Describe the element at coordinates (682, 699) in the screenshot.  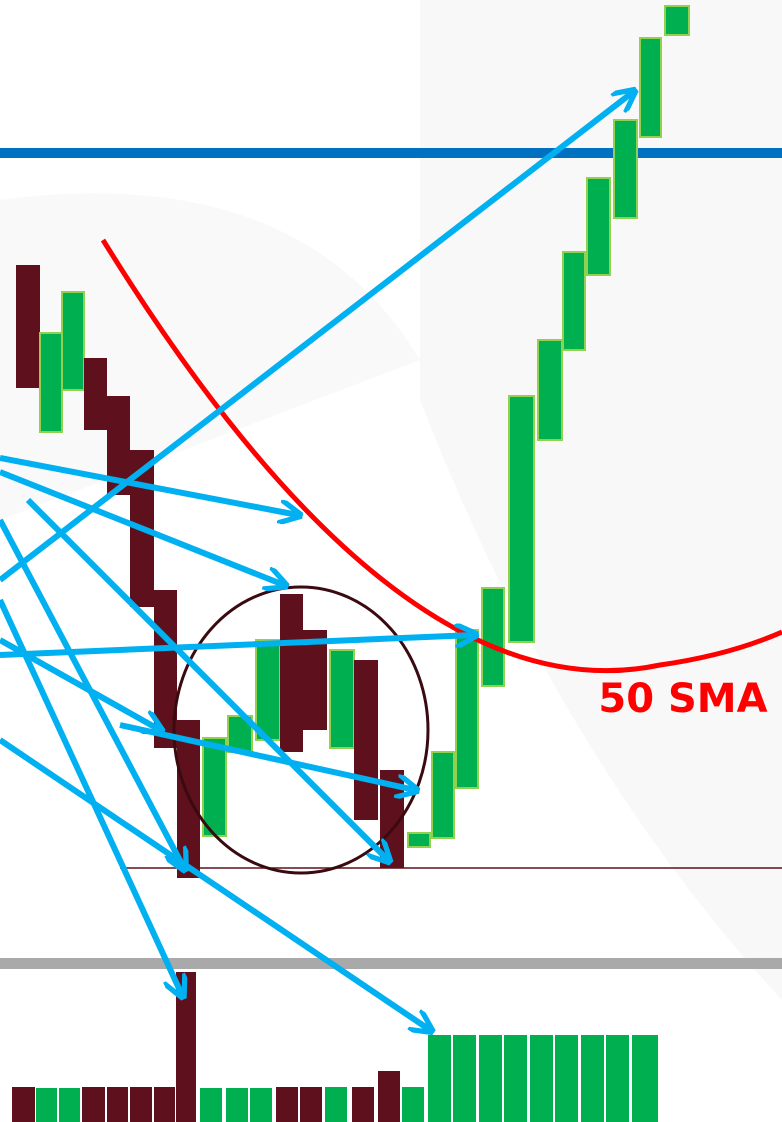
I see `sma-label: 50 SMA` at that location.